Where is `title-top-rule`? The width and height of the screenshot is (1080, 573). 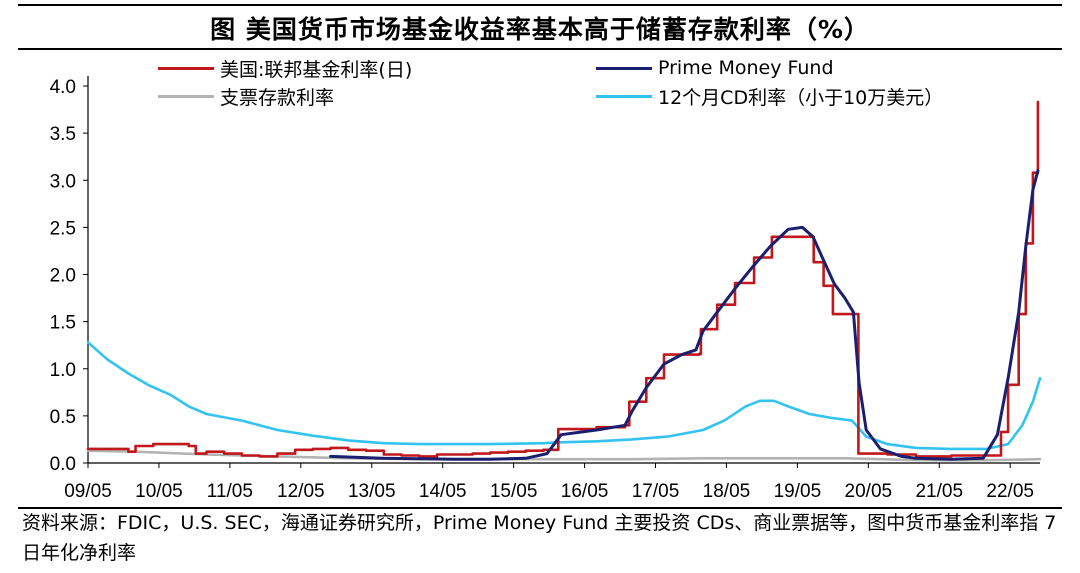 title-top-rule is located at coordinates (540, 5).